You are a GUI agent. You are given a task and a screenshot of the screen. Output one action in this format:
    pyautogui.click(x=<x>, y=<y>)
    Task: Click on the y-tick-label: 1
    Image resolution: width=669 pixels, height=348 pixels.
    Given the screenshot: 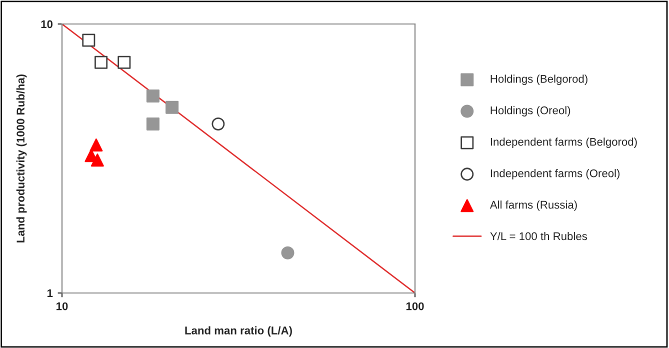 What is the action you would take?
    pyautogui.click(x=50, y=293)
    